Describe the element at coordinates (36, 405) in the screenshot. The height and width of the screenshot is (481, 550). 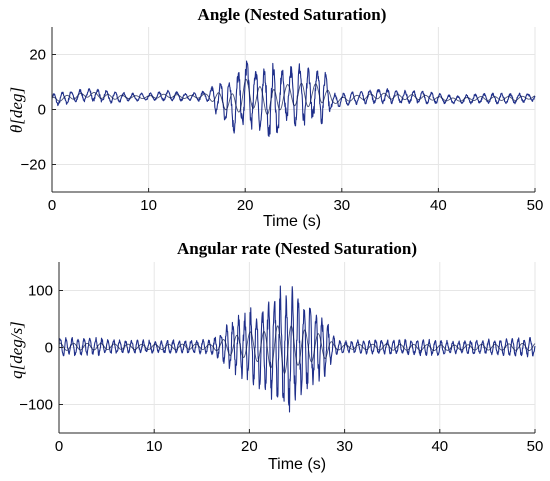
I see `y-tick-label: −100` at that location.